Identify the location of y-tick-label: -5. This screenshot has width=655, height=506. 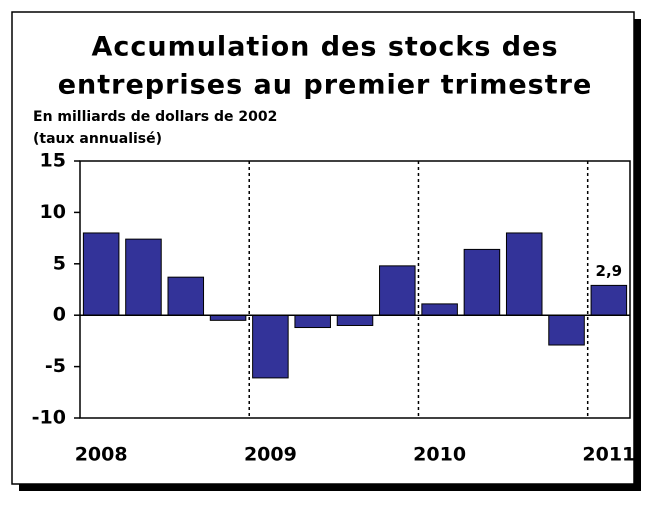
(55, 366).